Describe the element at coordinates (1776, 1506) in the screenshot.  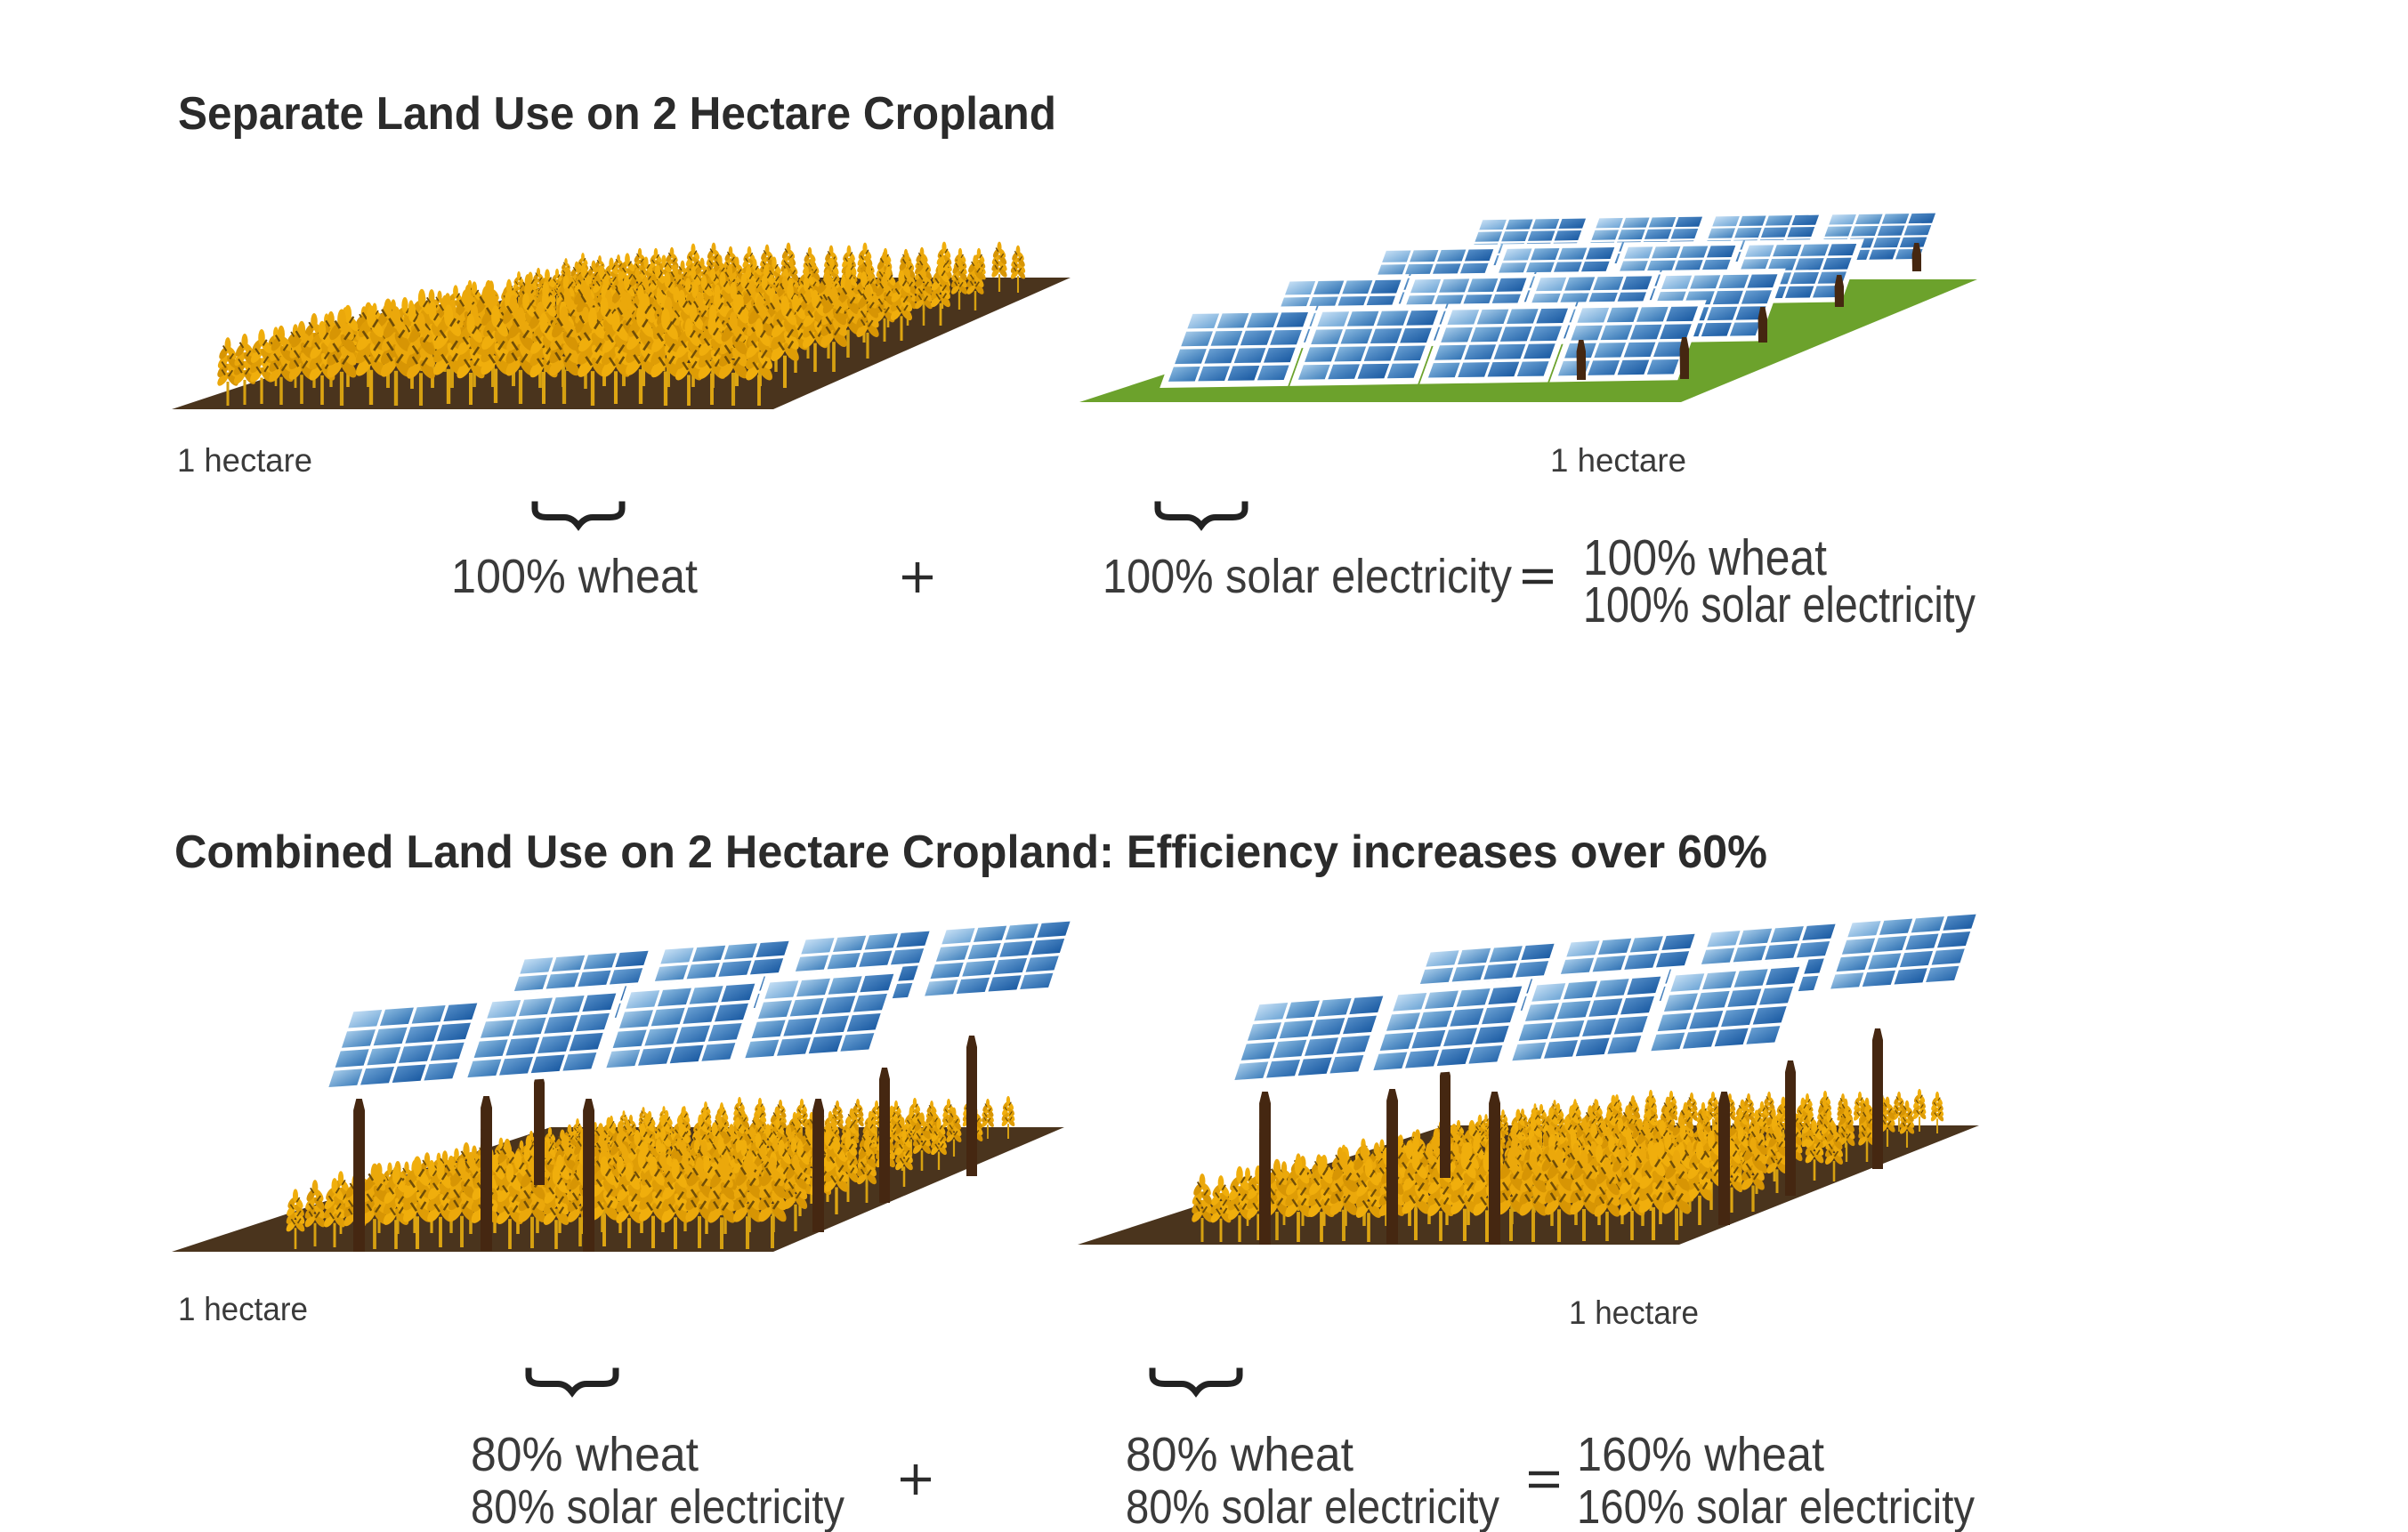
I see `svg-text: 160% solar electricity` at that location.